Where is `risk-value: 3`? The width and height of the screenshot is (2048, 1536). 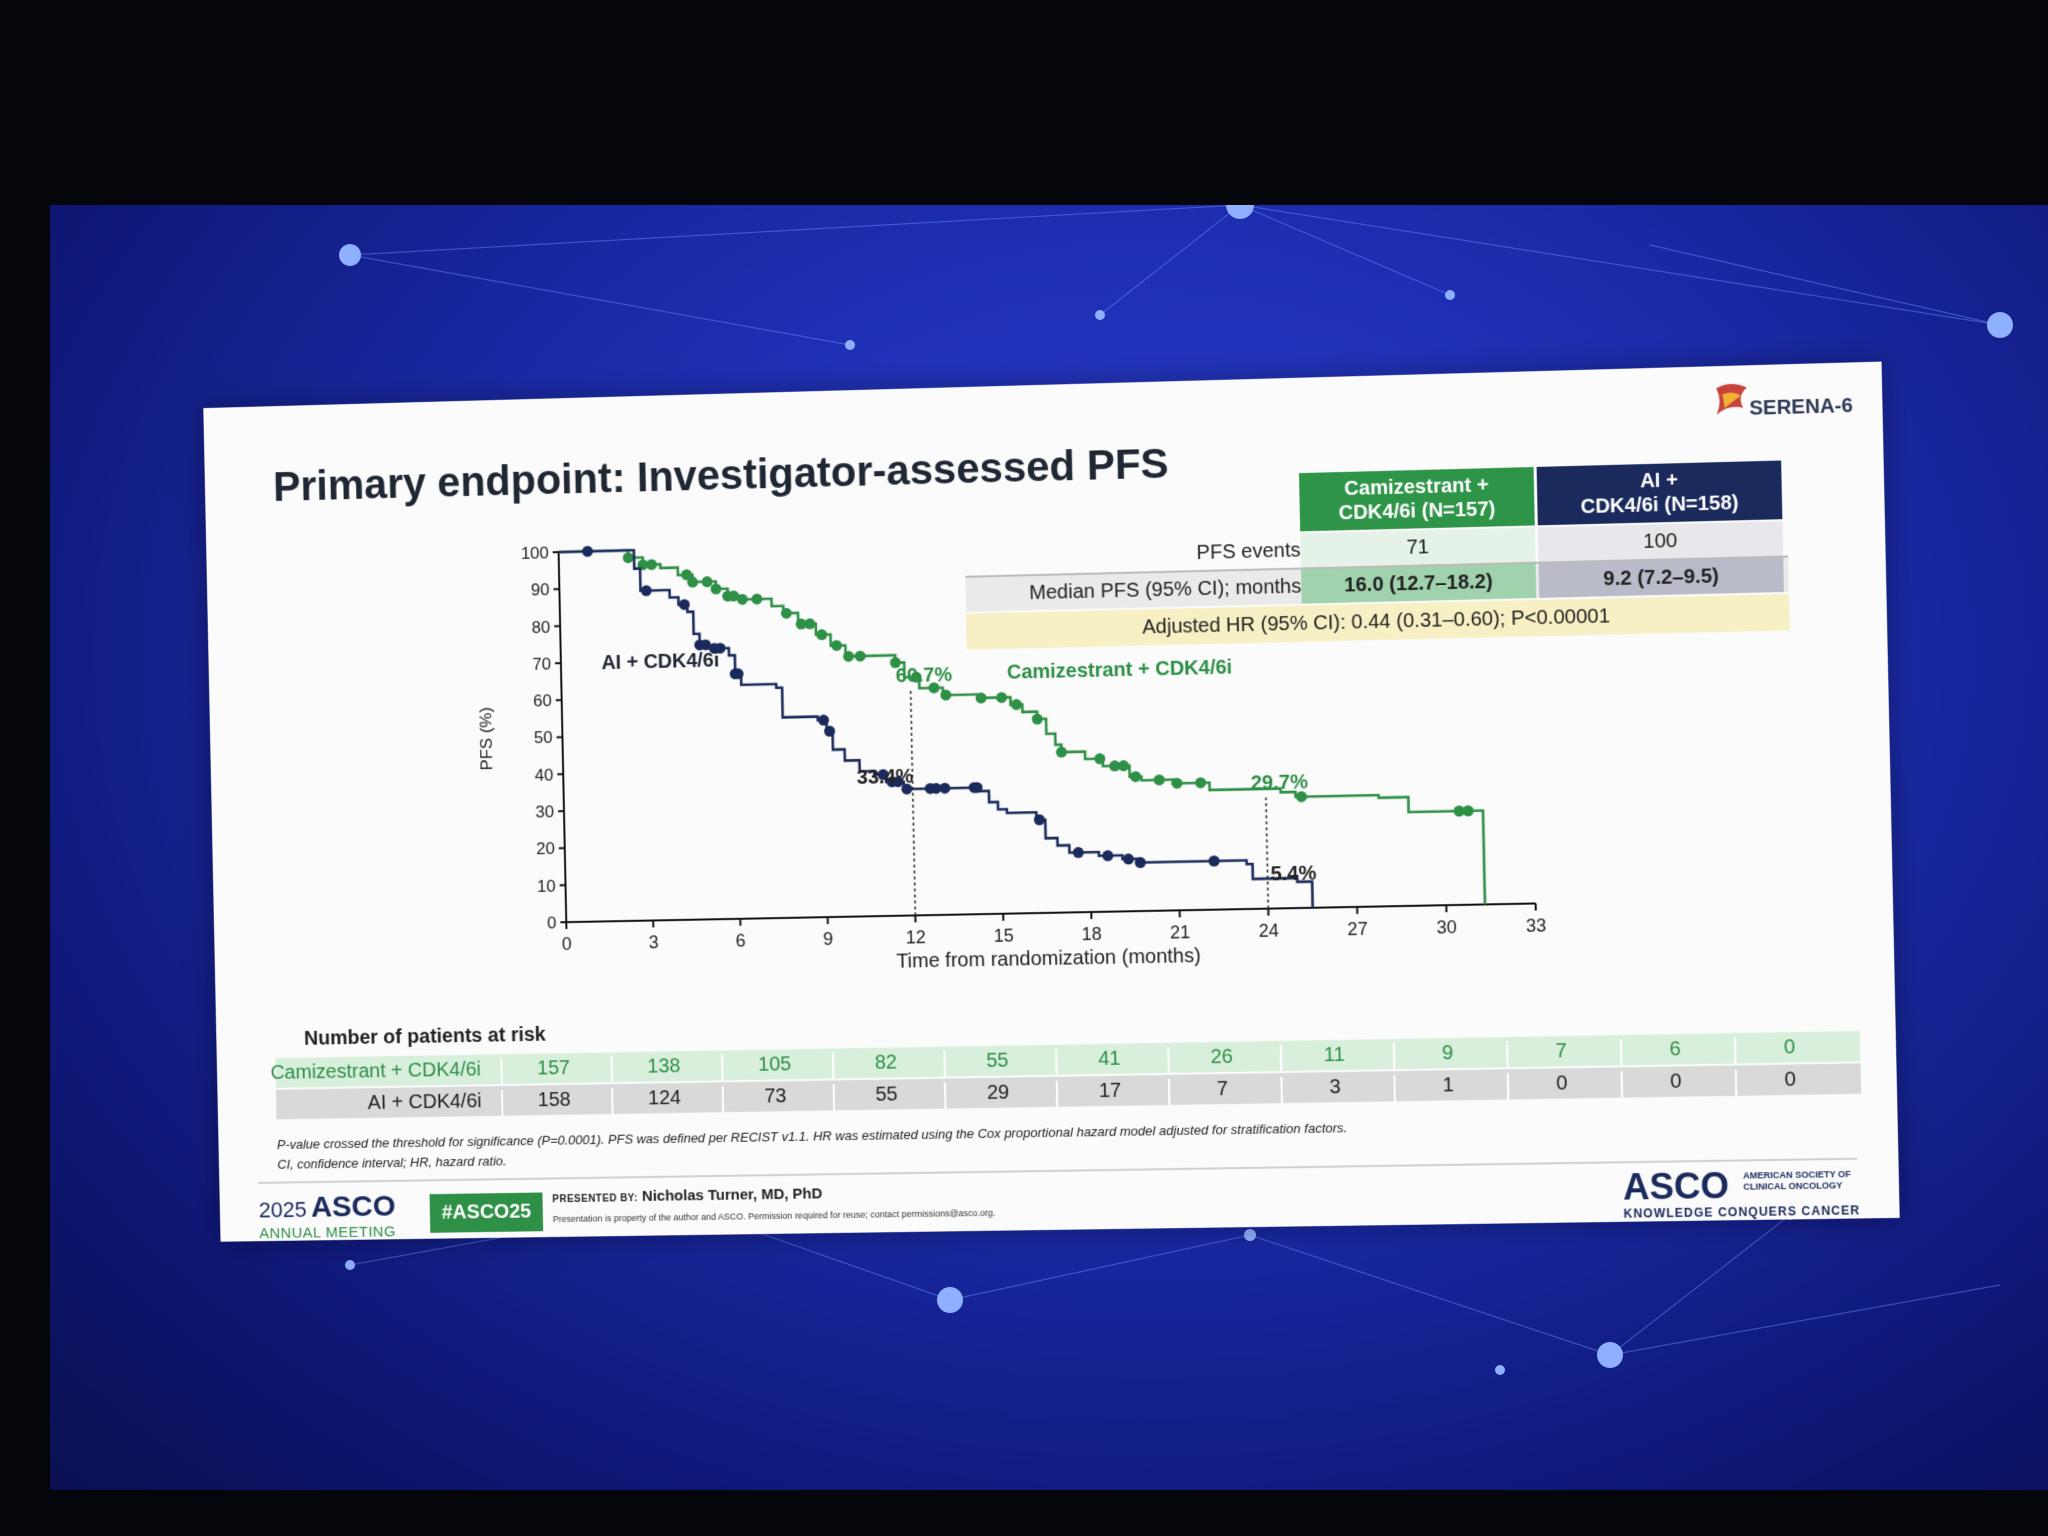
risk-value: 3 is located at coordinates (1333, 1089).